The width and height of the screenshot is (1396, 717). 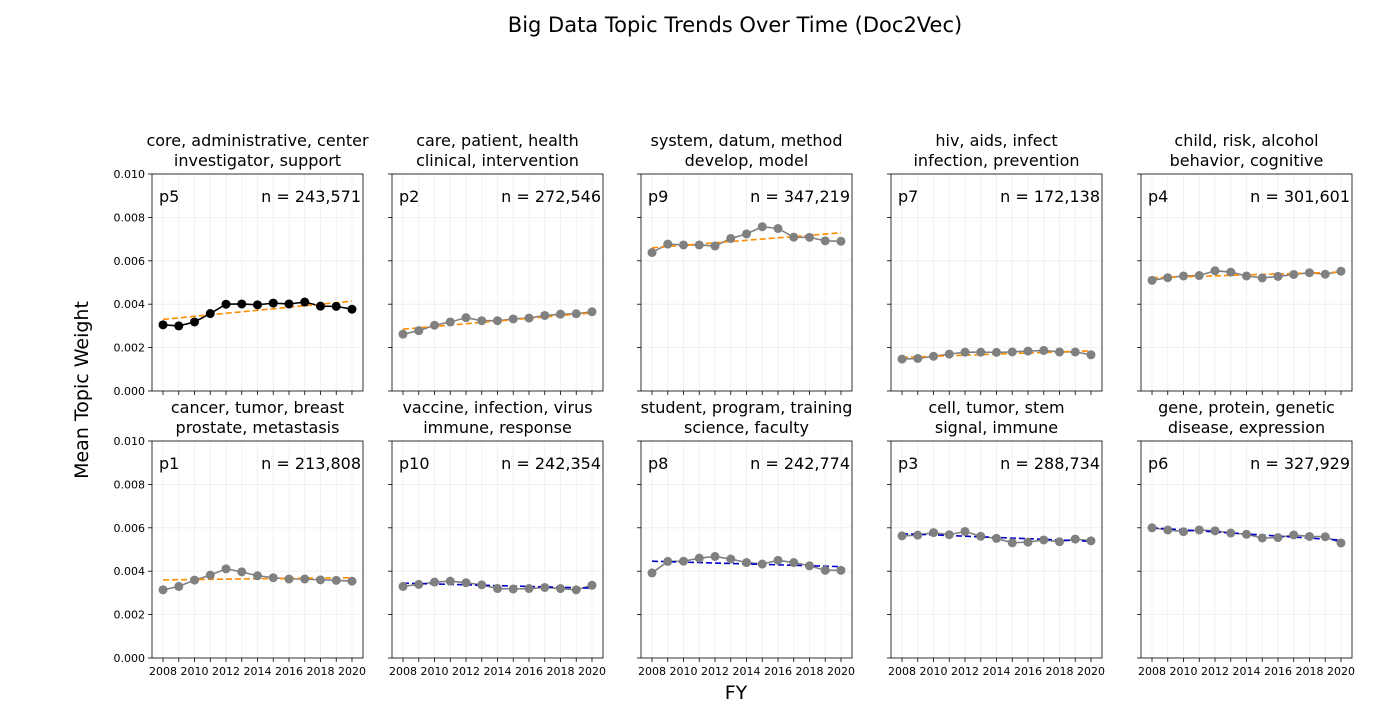 What do you see at coordinates (1246, 140) in the screenshot?
I see `panel-title-line1: child, risk, alcohol` at bounding box center [1246, 140].